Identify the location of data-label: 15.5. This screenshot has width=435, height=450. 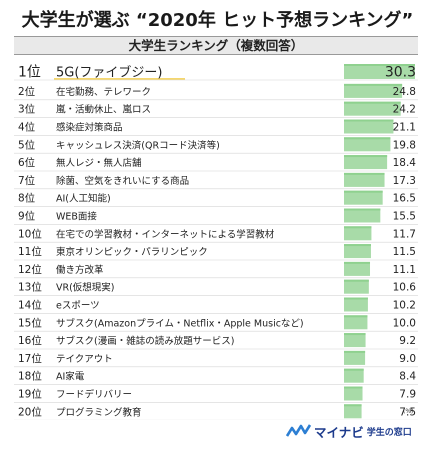
(404, 217).